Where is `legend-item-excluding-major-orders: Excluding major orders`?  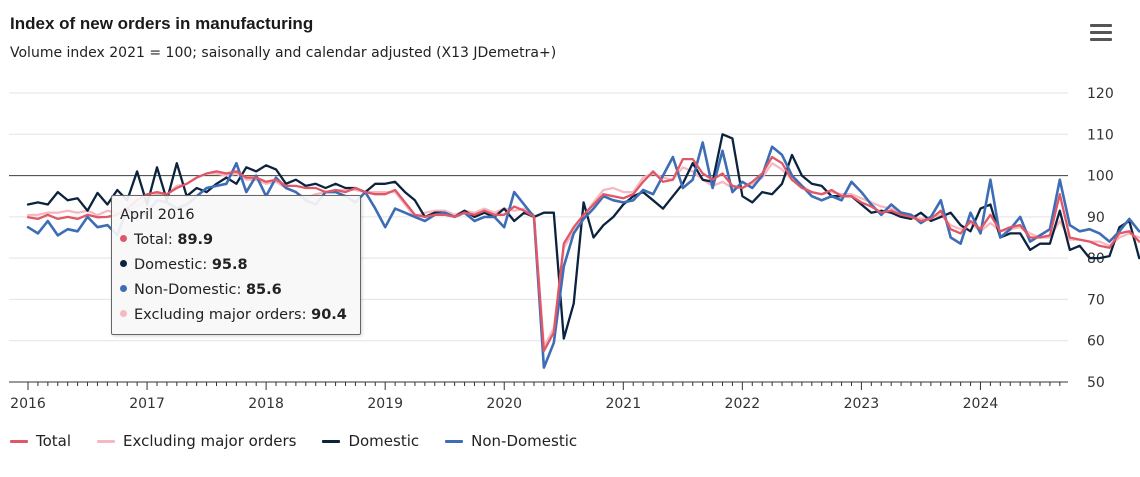
legend-item-excluding-major-orders: Excluding major orders is located at coordinates (196, 441).